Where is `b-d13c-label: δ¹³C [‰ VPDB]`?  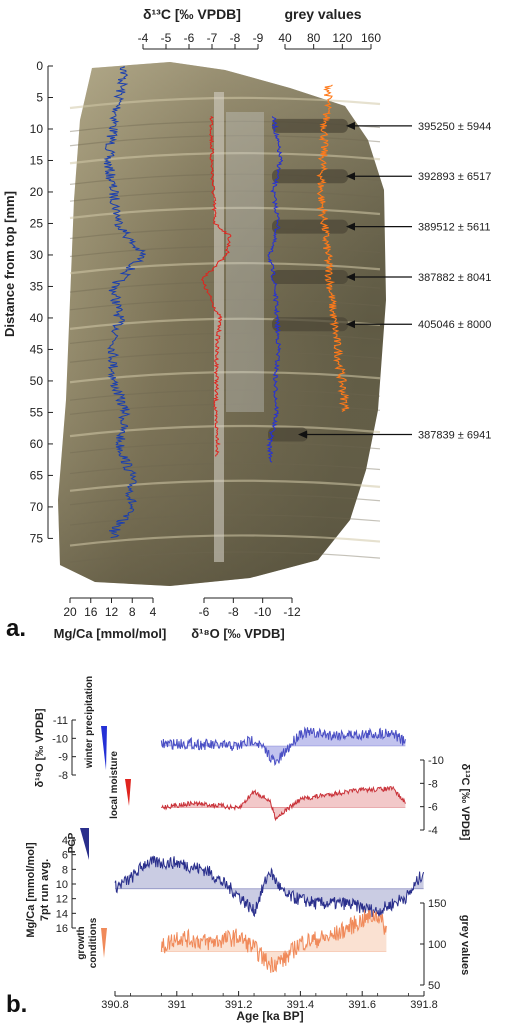
b-d13c-label: δ¹³C [‰ VPDB] is located at coordinates (465, 802).